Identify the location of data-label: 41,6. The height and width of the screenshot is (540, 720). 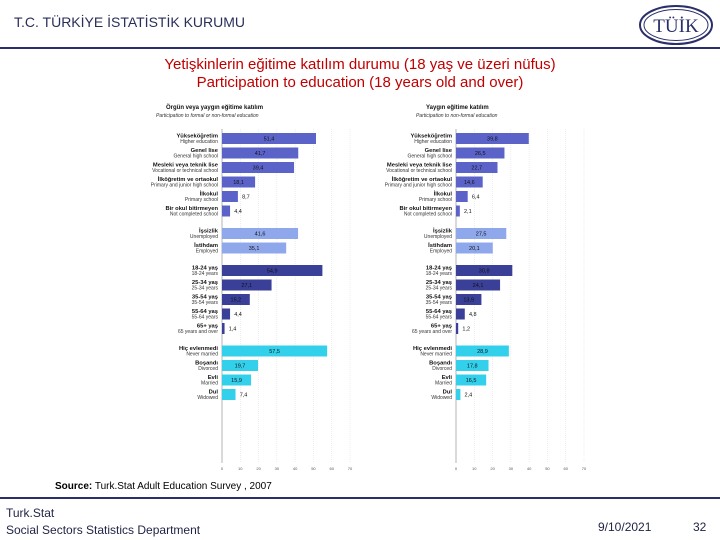
(260, 235).